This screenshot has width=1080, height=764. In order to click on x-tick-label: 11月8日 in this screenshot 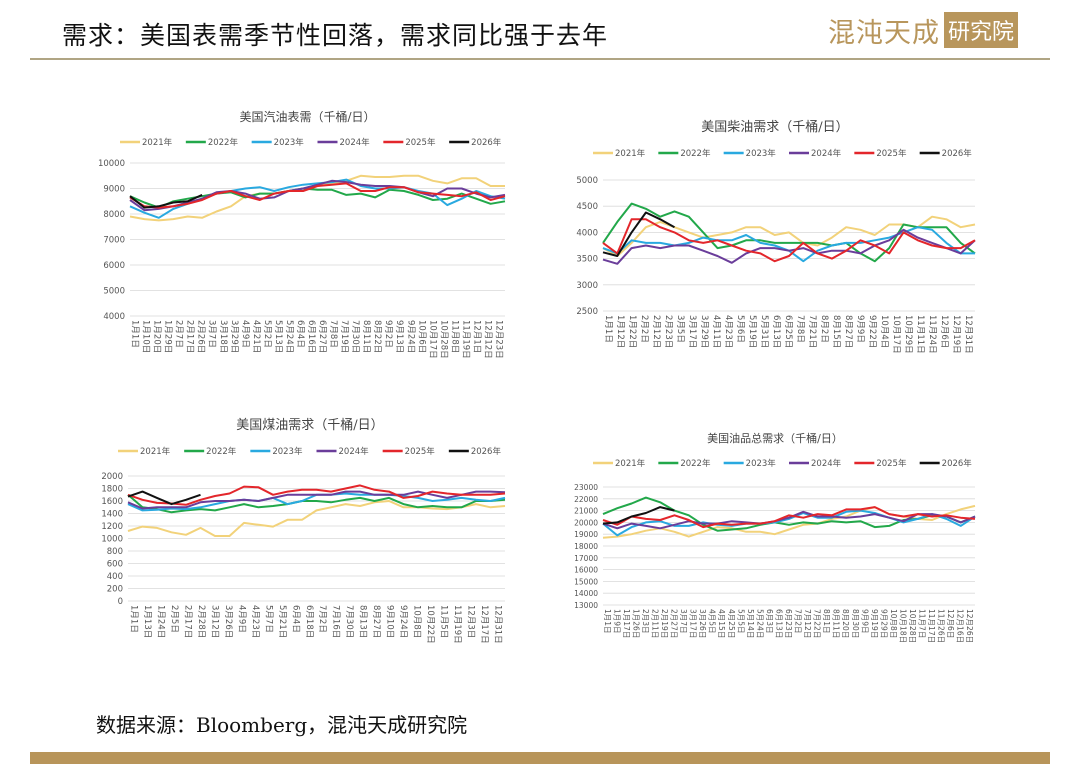, I will do `click(454, 336)`.